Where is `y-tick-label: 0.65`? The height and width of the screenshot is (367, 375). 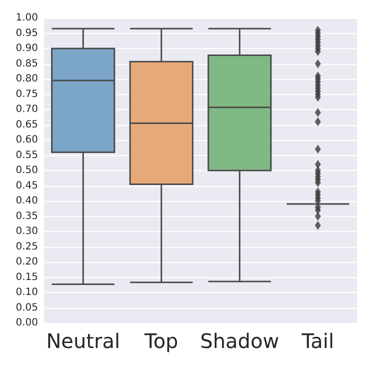 y-tick-label: 0.65 is located at coordinates (27, 124).